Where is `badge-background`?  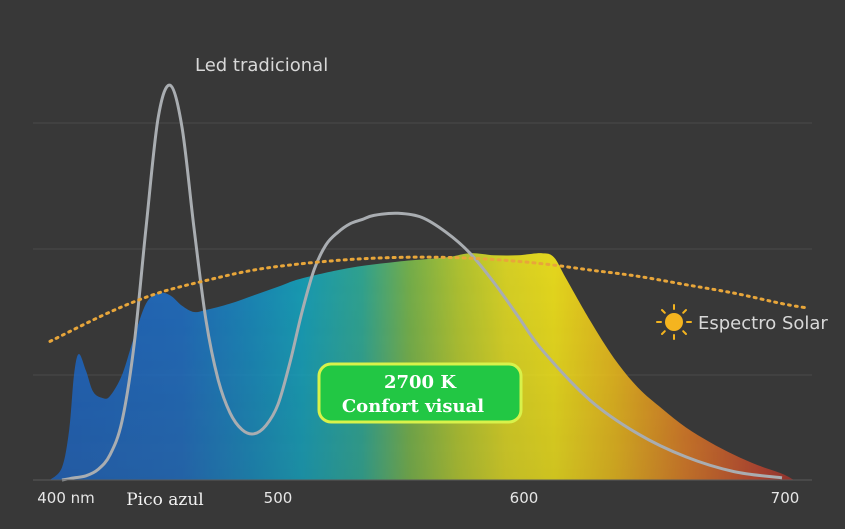
badge-background is located at coordinates (420, 393).